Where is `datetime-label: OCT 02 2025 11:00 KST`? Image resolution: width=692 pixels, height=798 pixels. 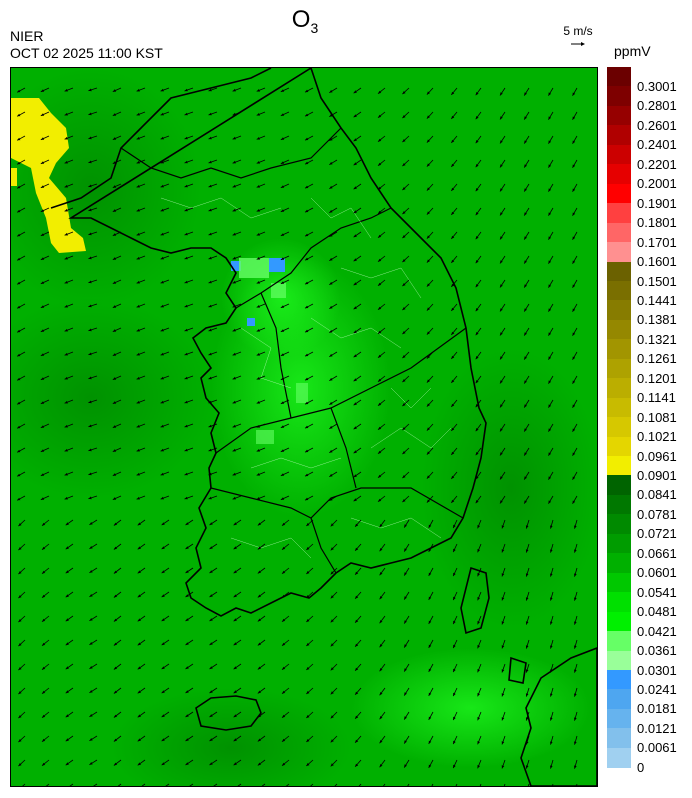
datetime-label: OCT 02 2025 11:00 KST is located at coordinates (86, 53).